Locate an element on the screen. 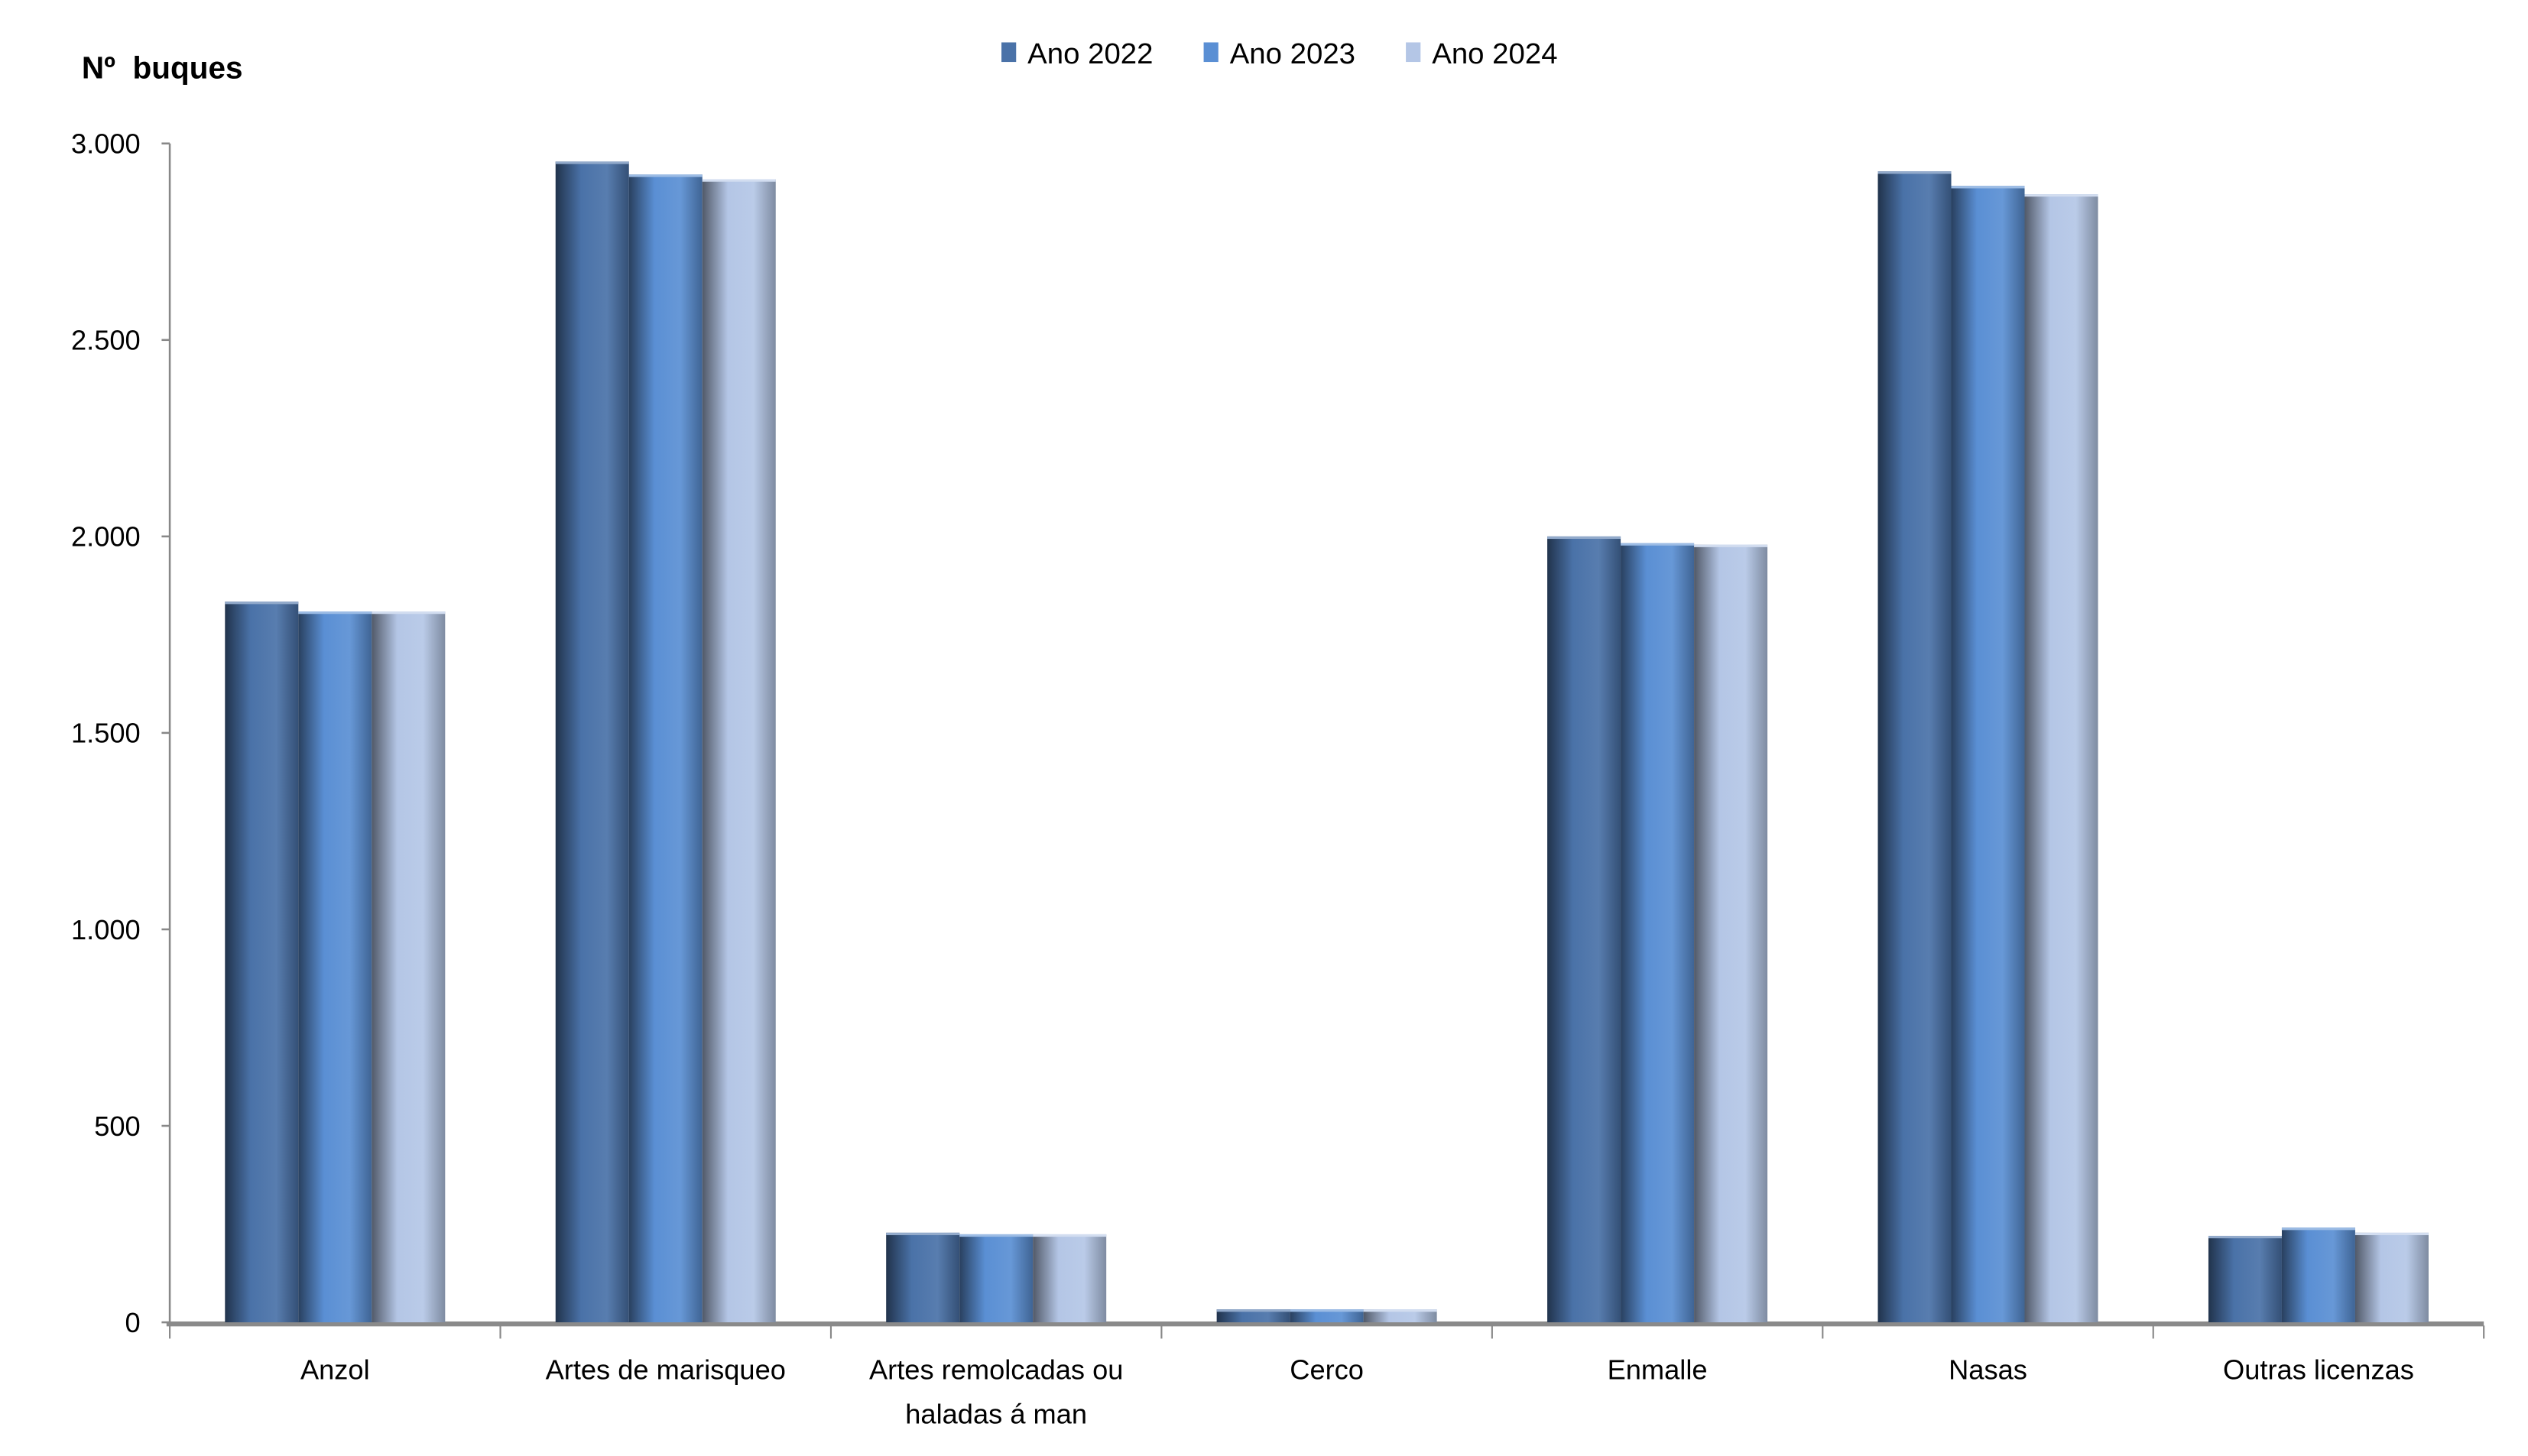  x-tick-label: haladas á man is located at coordinates (996, 1413).